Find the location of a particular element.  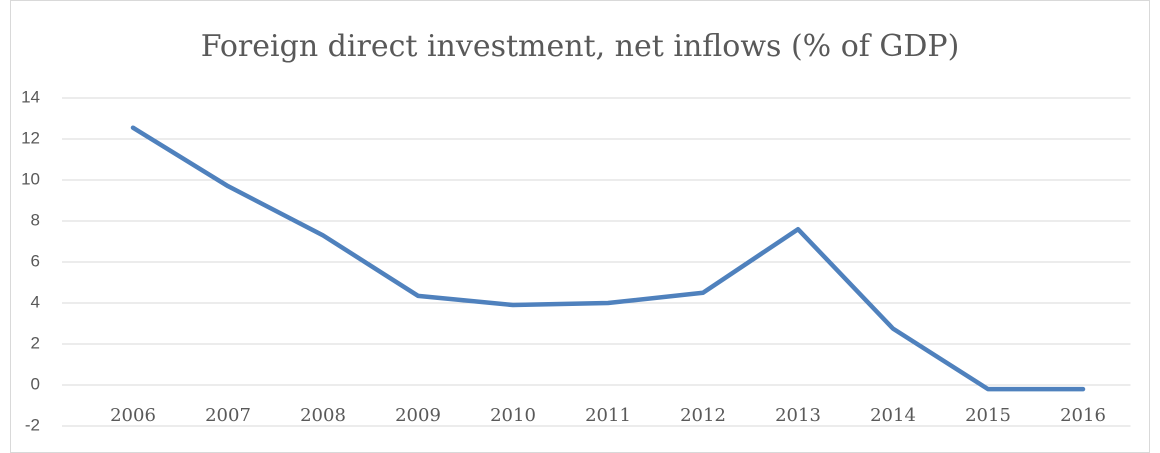

y-tick-label: 2 is located at coordinates (35, 342).